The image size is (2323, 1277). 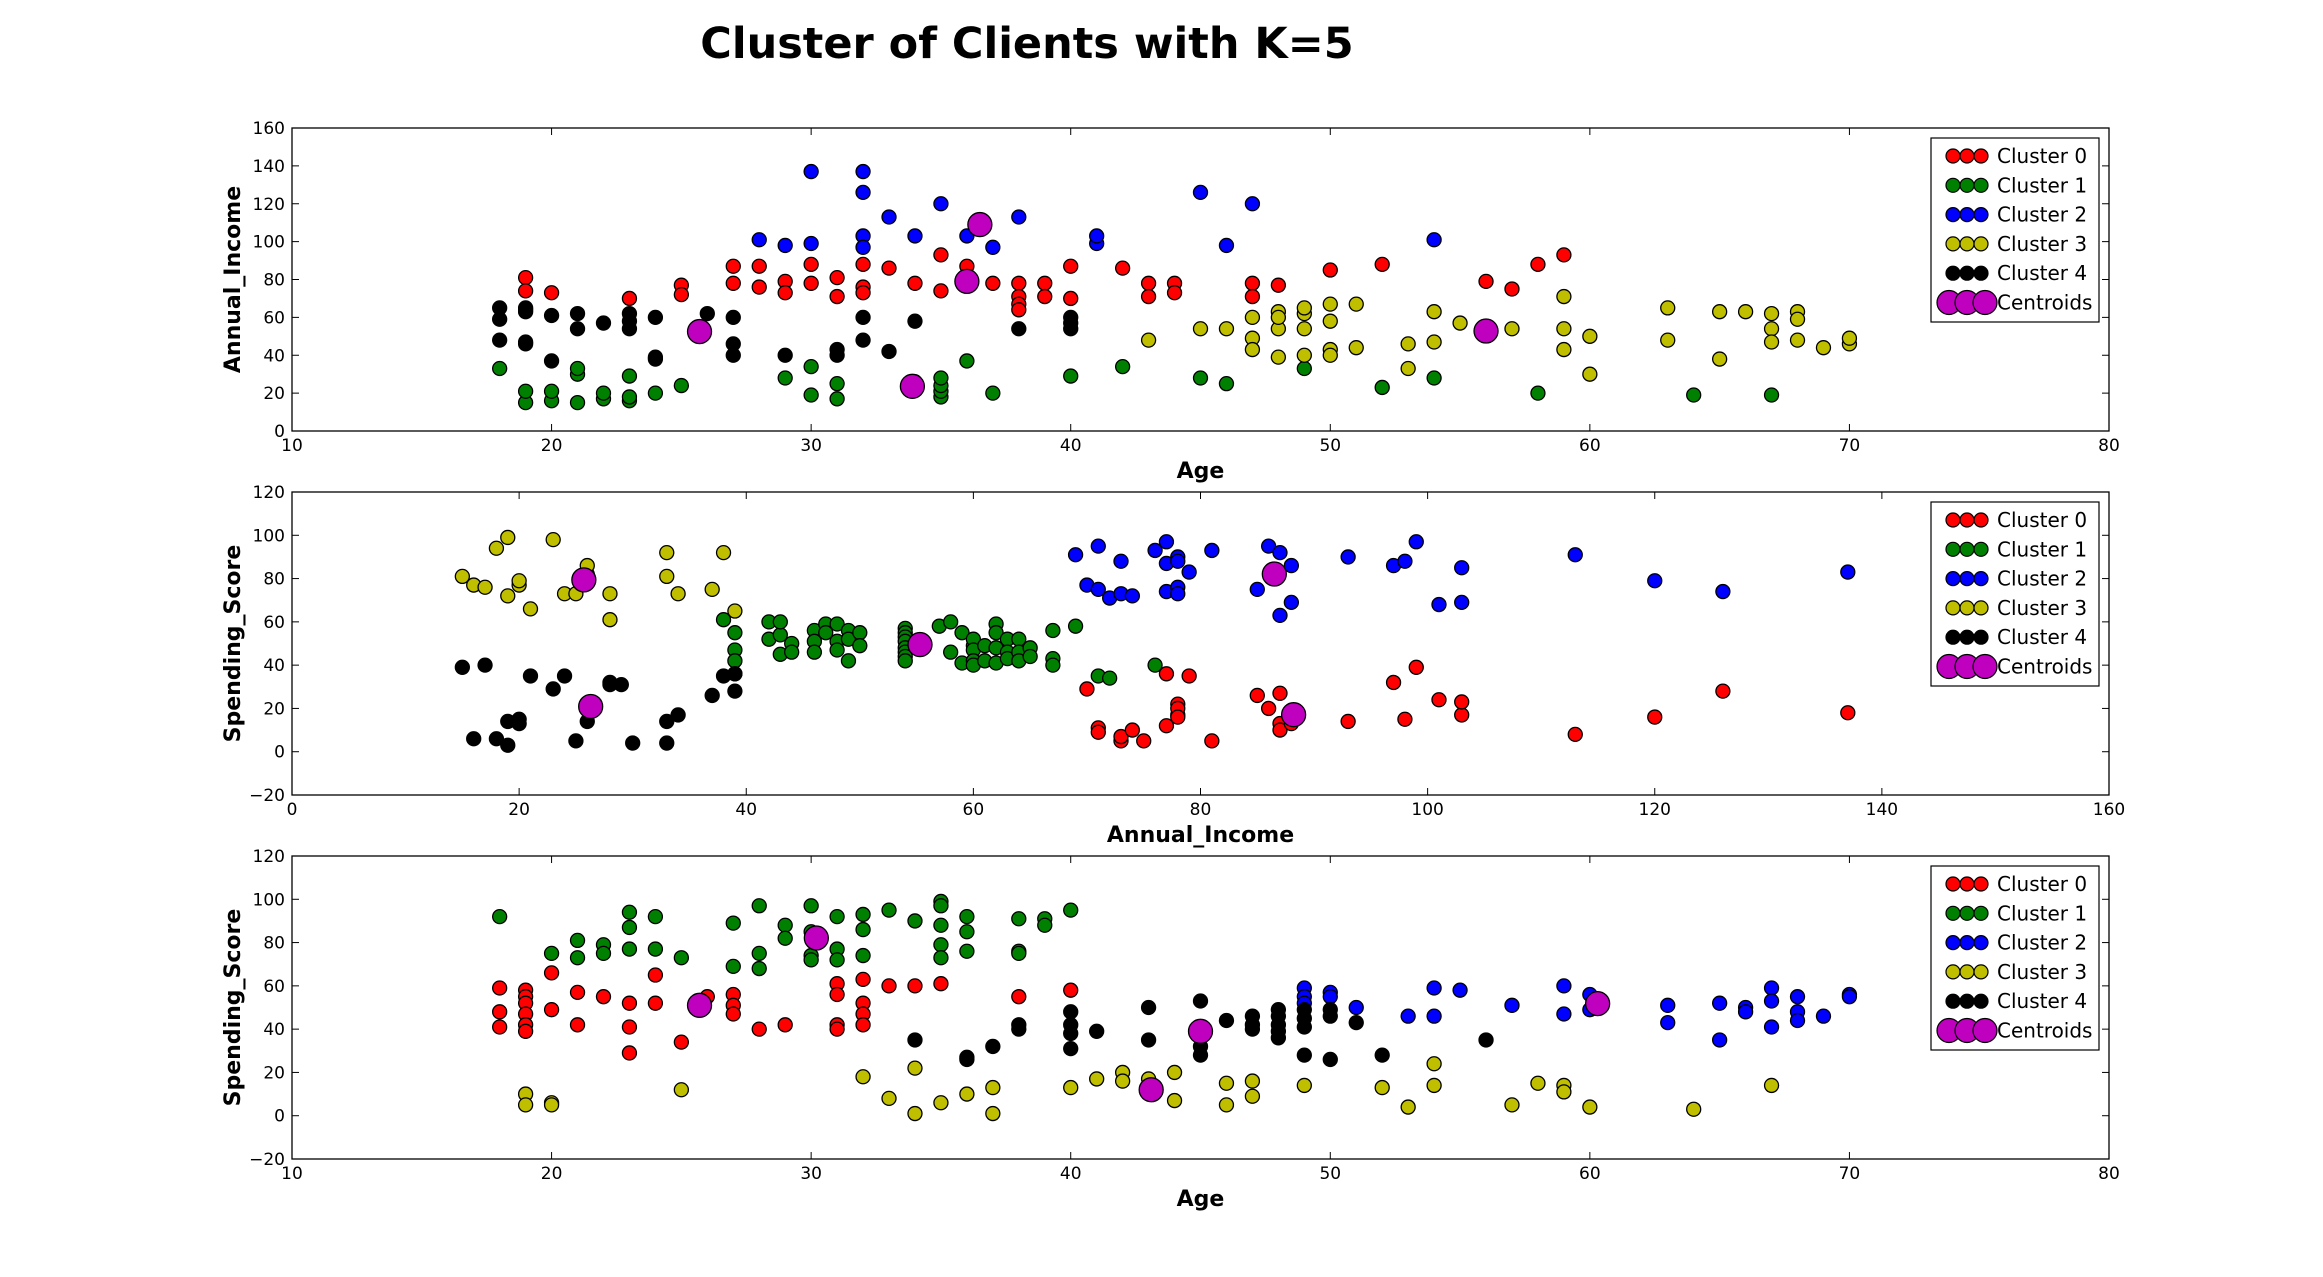 I want to click on y-tick-label: 60, so click(x=274, y=318).